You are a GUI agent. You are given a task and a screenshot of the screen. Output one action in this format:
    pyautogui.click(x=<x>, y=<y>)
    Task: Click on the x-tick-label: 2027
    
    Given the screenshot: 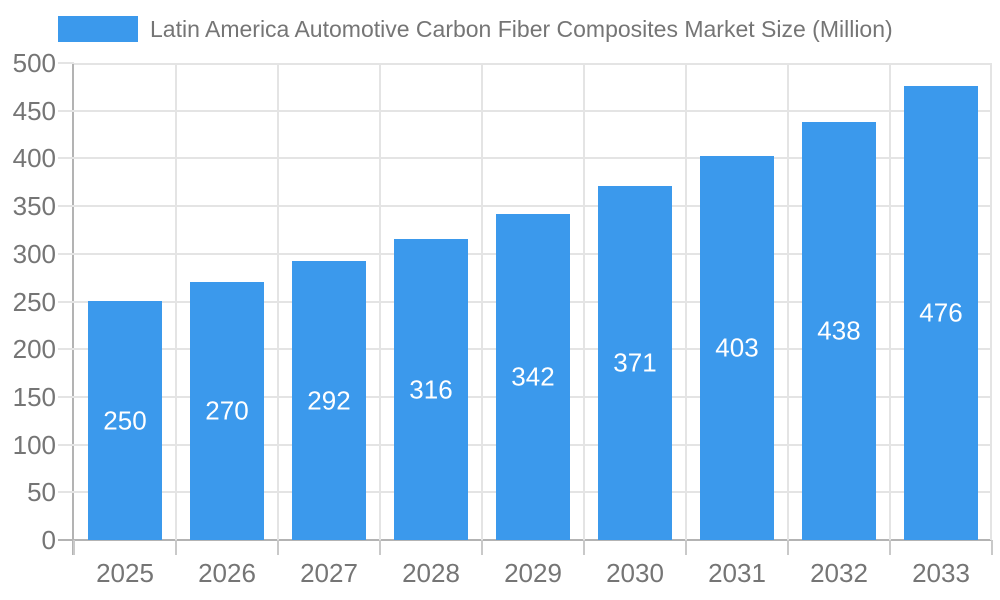 What is the action you would take?
    pyautogui.click(x=329, y=573)
    